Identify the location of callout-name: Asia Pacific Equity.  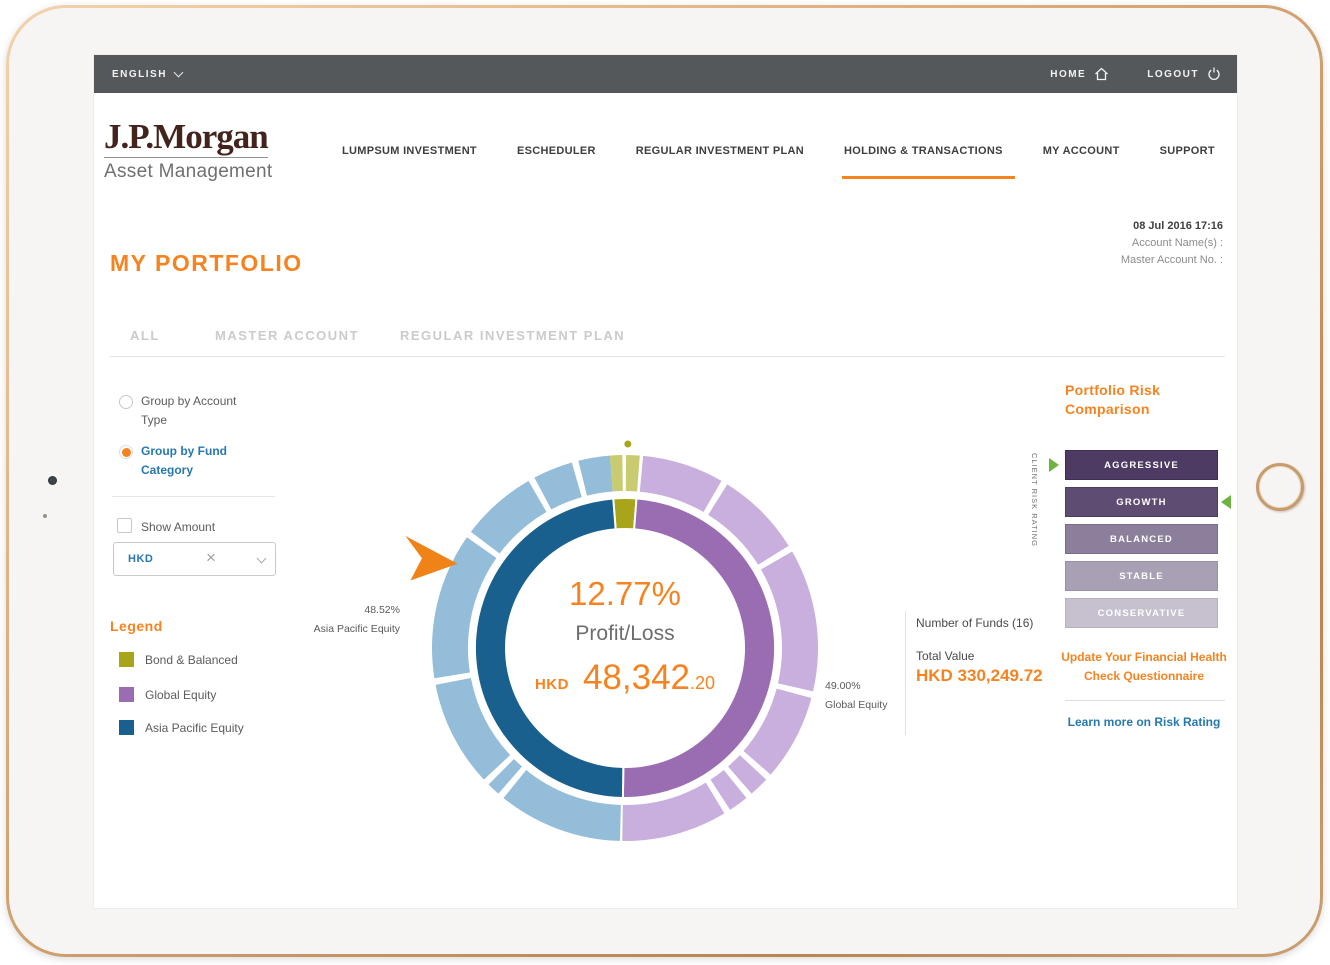
(356, 628).